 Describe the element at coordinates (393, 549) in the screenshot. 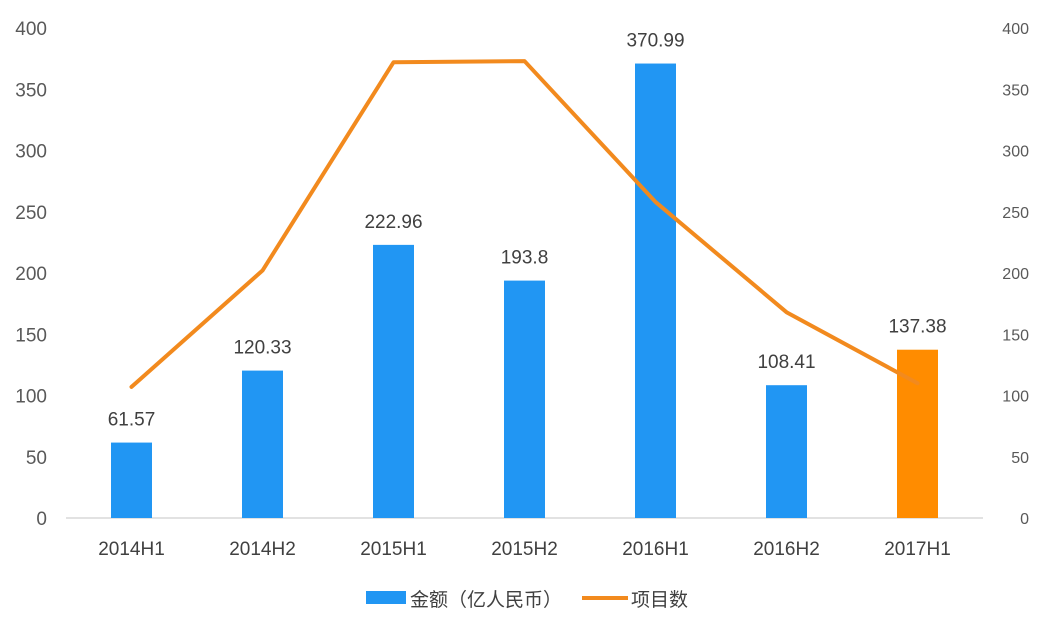

I see `x-axis-tick-label: 2015H1` at that location.